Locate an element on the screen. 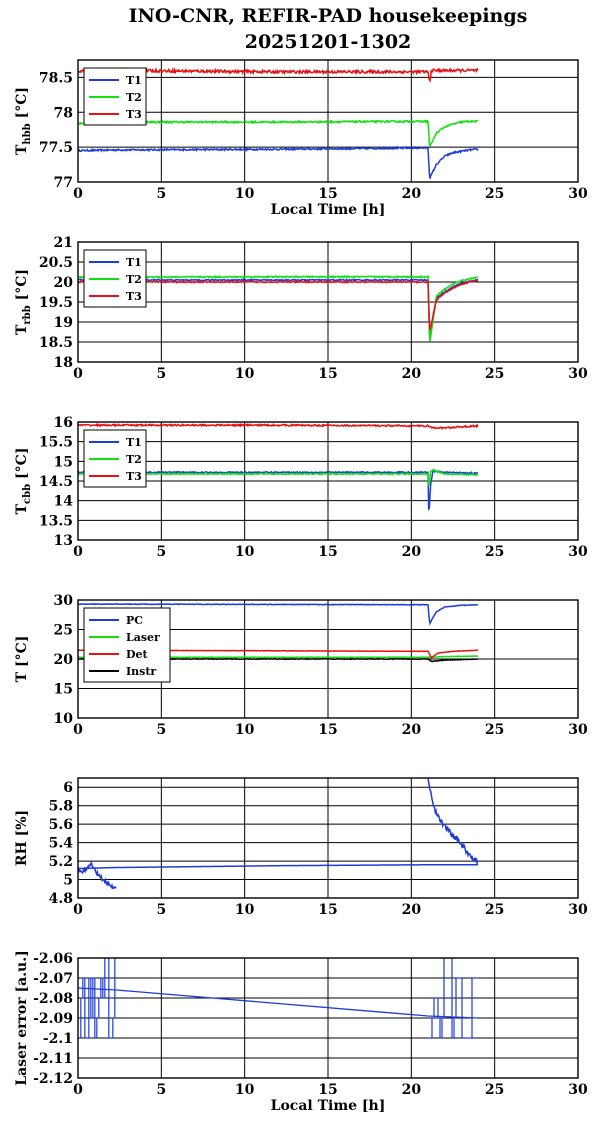 This screenshot has width=595, height=1134. series-line-T1 is located at coordinates (278, 162).